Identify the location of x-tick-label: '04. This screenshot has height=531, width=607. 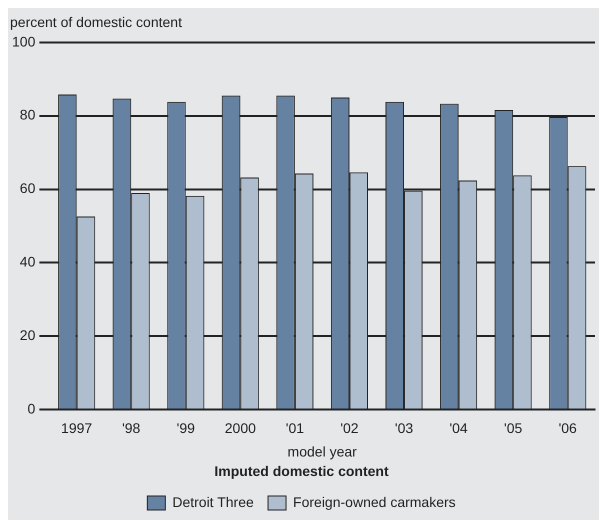
(458, 428).